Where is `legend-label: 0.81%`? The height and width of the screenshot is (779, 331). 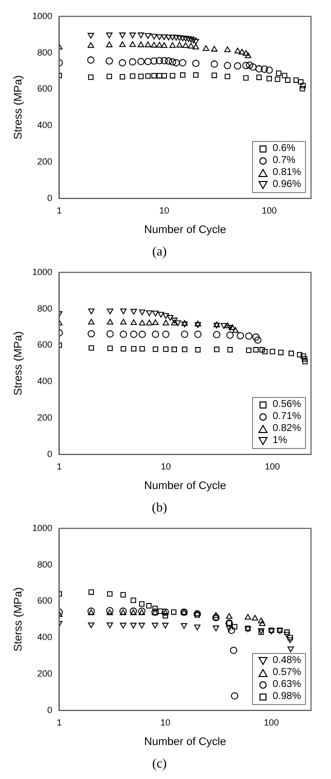 legend-label: 0.81% is located at coordinates (286, 173).